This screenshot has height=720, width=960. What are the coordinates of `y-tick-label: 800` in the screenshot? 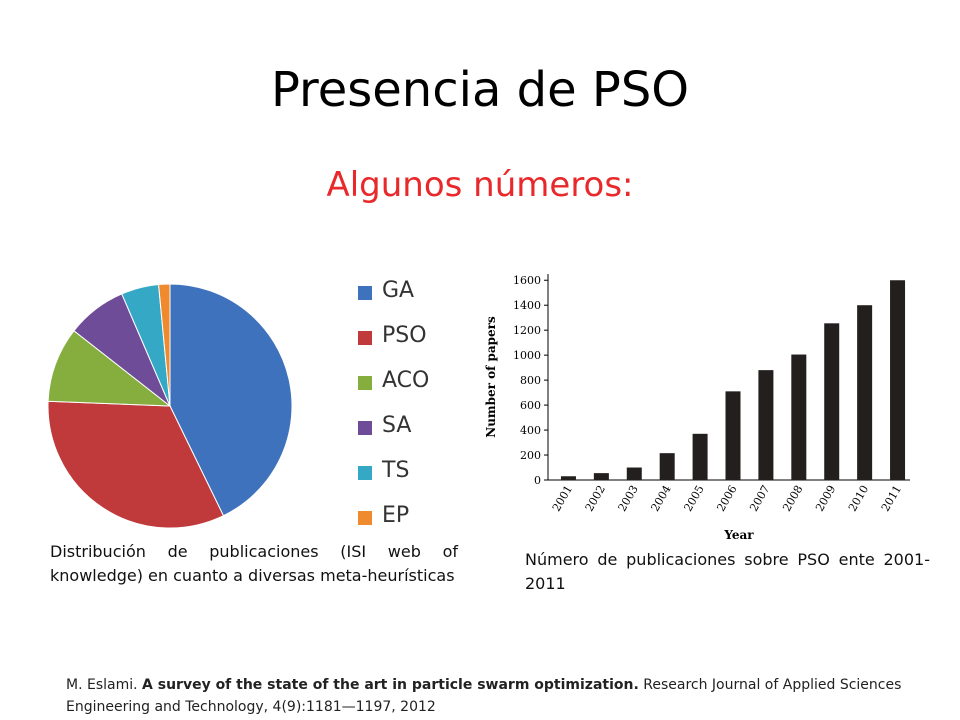 It's located at (530, 380).